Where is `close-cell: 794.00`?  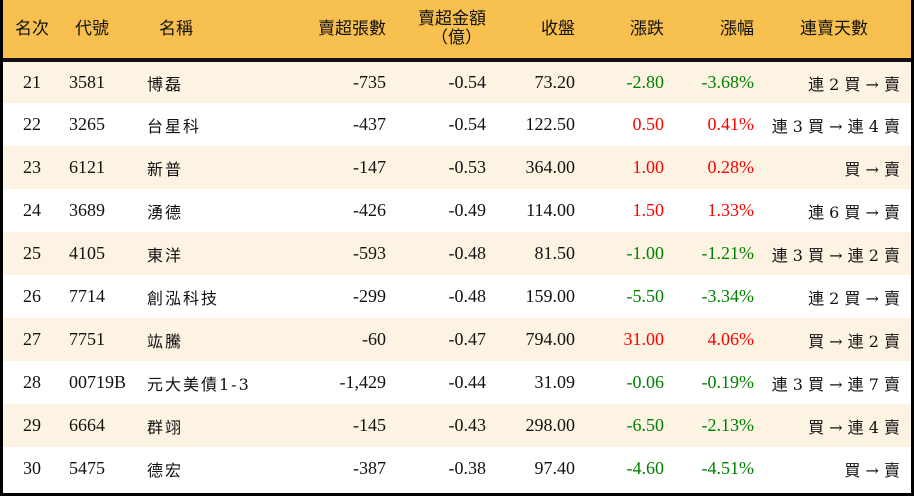
close-cell: 794.00 is located at coordinates (550, 339).